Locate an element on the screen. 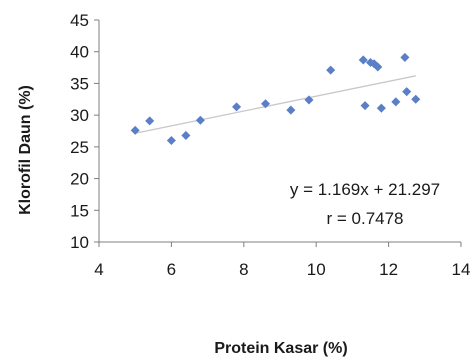  trendline-group is located at coordinates (275, 104).